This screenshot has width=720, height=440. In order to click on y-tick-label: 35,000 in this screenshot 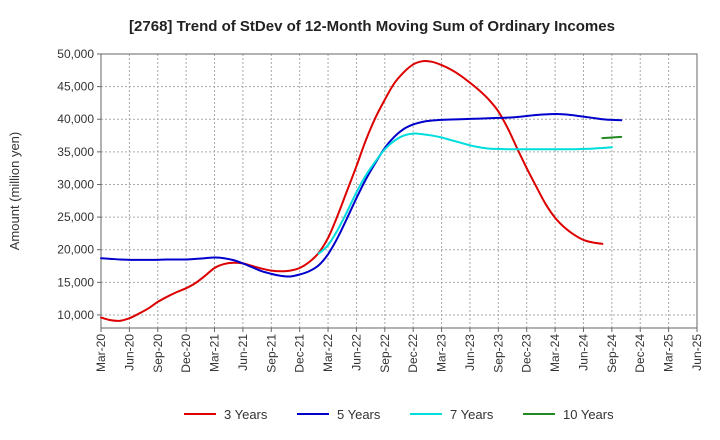, I will do `click(75, 152)`.